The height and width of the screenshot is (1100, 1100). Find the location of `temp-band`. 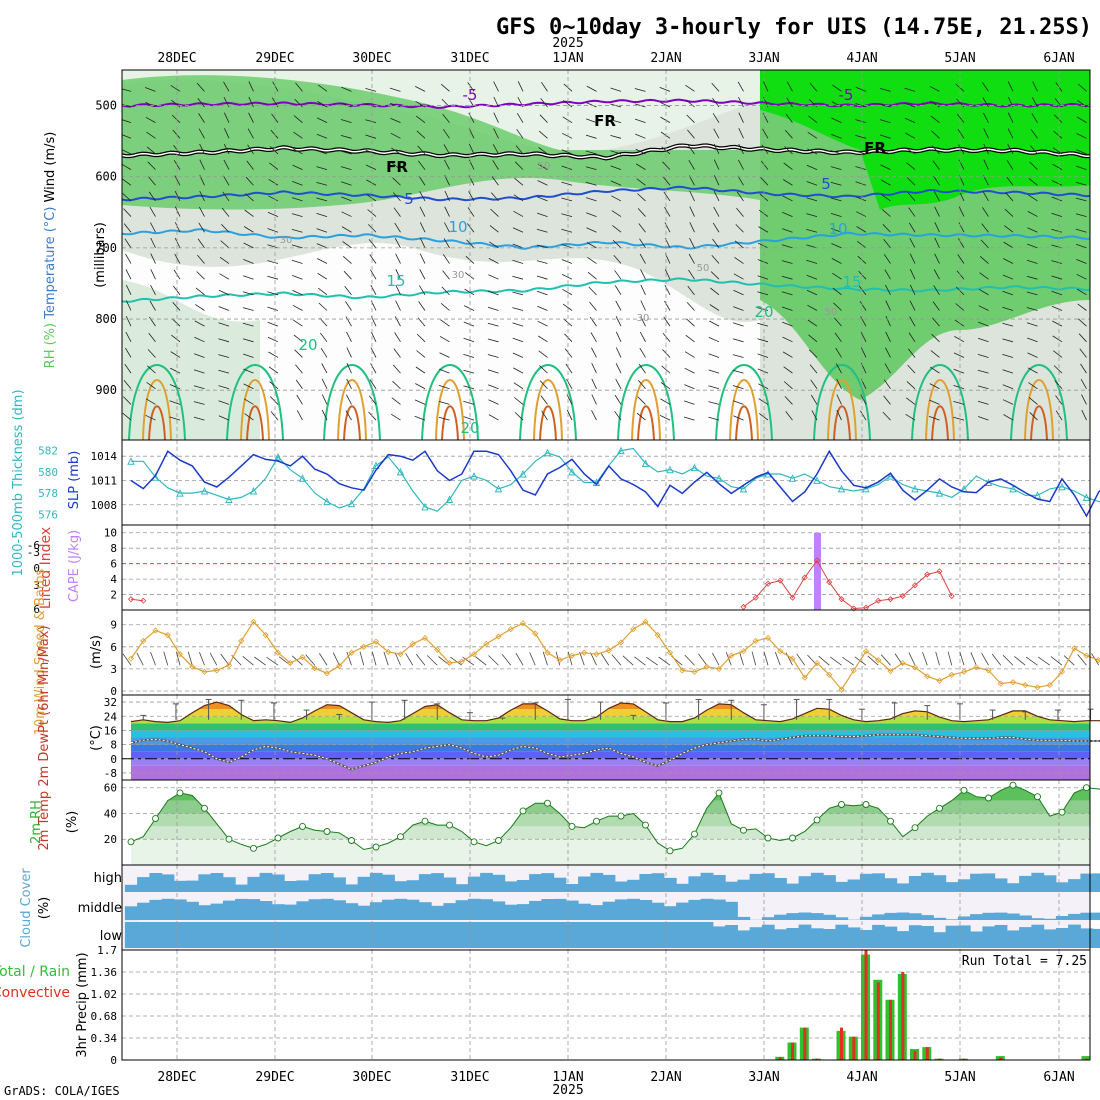

temp-band is located at coordinates (610, 741).